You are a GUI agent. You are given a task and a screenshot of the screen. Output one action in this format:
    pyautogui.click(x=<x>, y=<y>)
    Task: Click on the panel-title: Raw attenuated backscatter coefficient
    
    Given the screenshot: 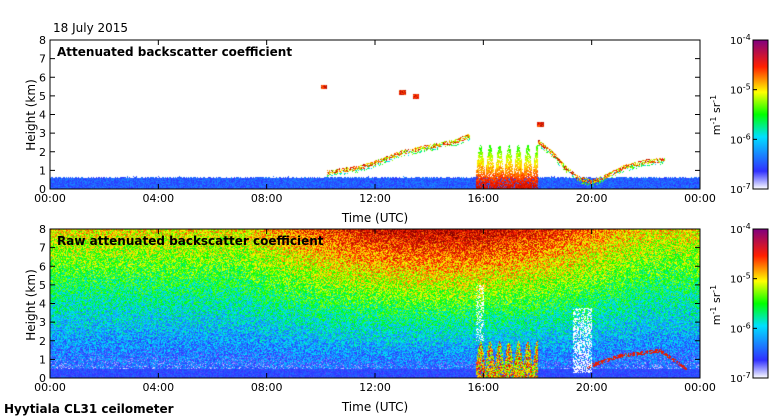 What is the action you would take?
    pyautogui.click(x=190, y=241)
    